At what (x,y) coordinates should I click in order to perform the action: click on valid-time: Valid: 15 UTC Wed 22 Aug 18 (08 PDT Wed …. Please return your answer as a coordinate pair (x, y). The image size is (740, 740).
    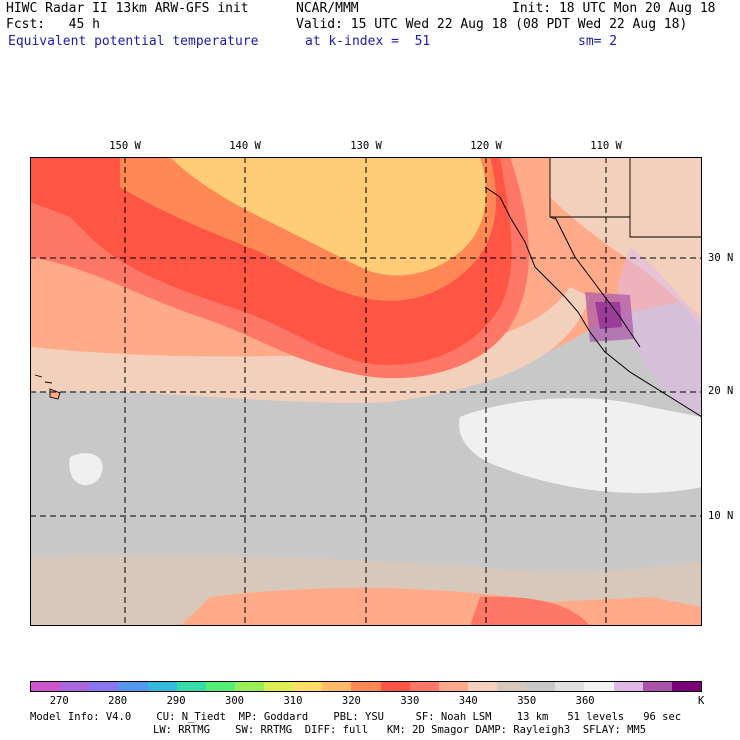
    Looking at the image, I should click on (492, 24).